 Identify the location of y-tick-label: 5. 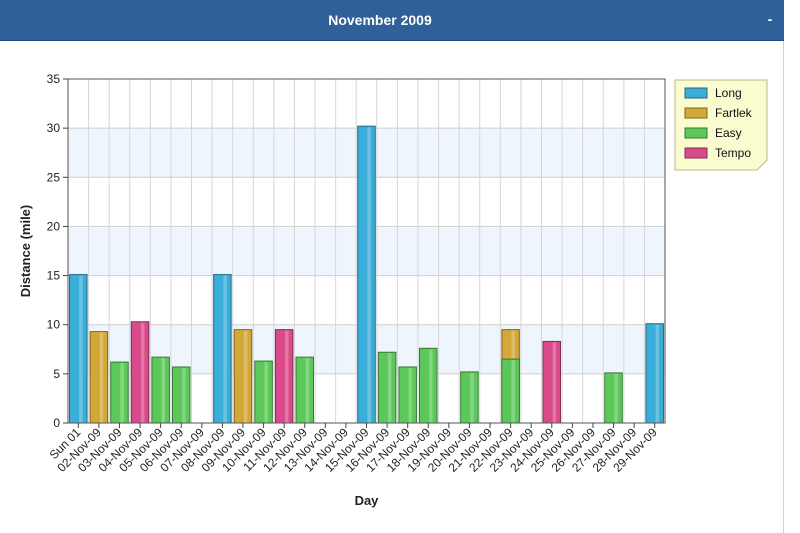
(56, 374).